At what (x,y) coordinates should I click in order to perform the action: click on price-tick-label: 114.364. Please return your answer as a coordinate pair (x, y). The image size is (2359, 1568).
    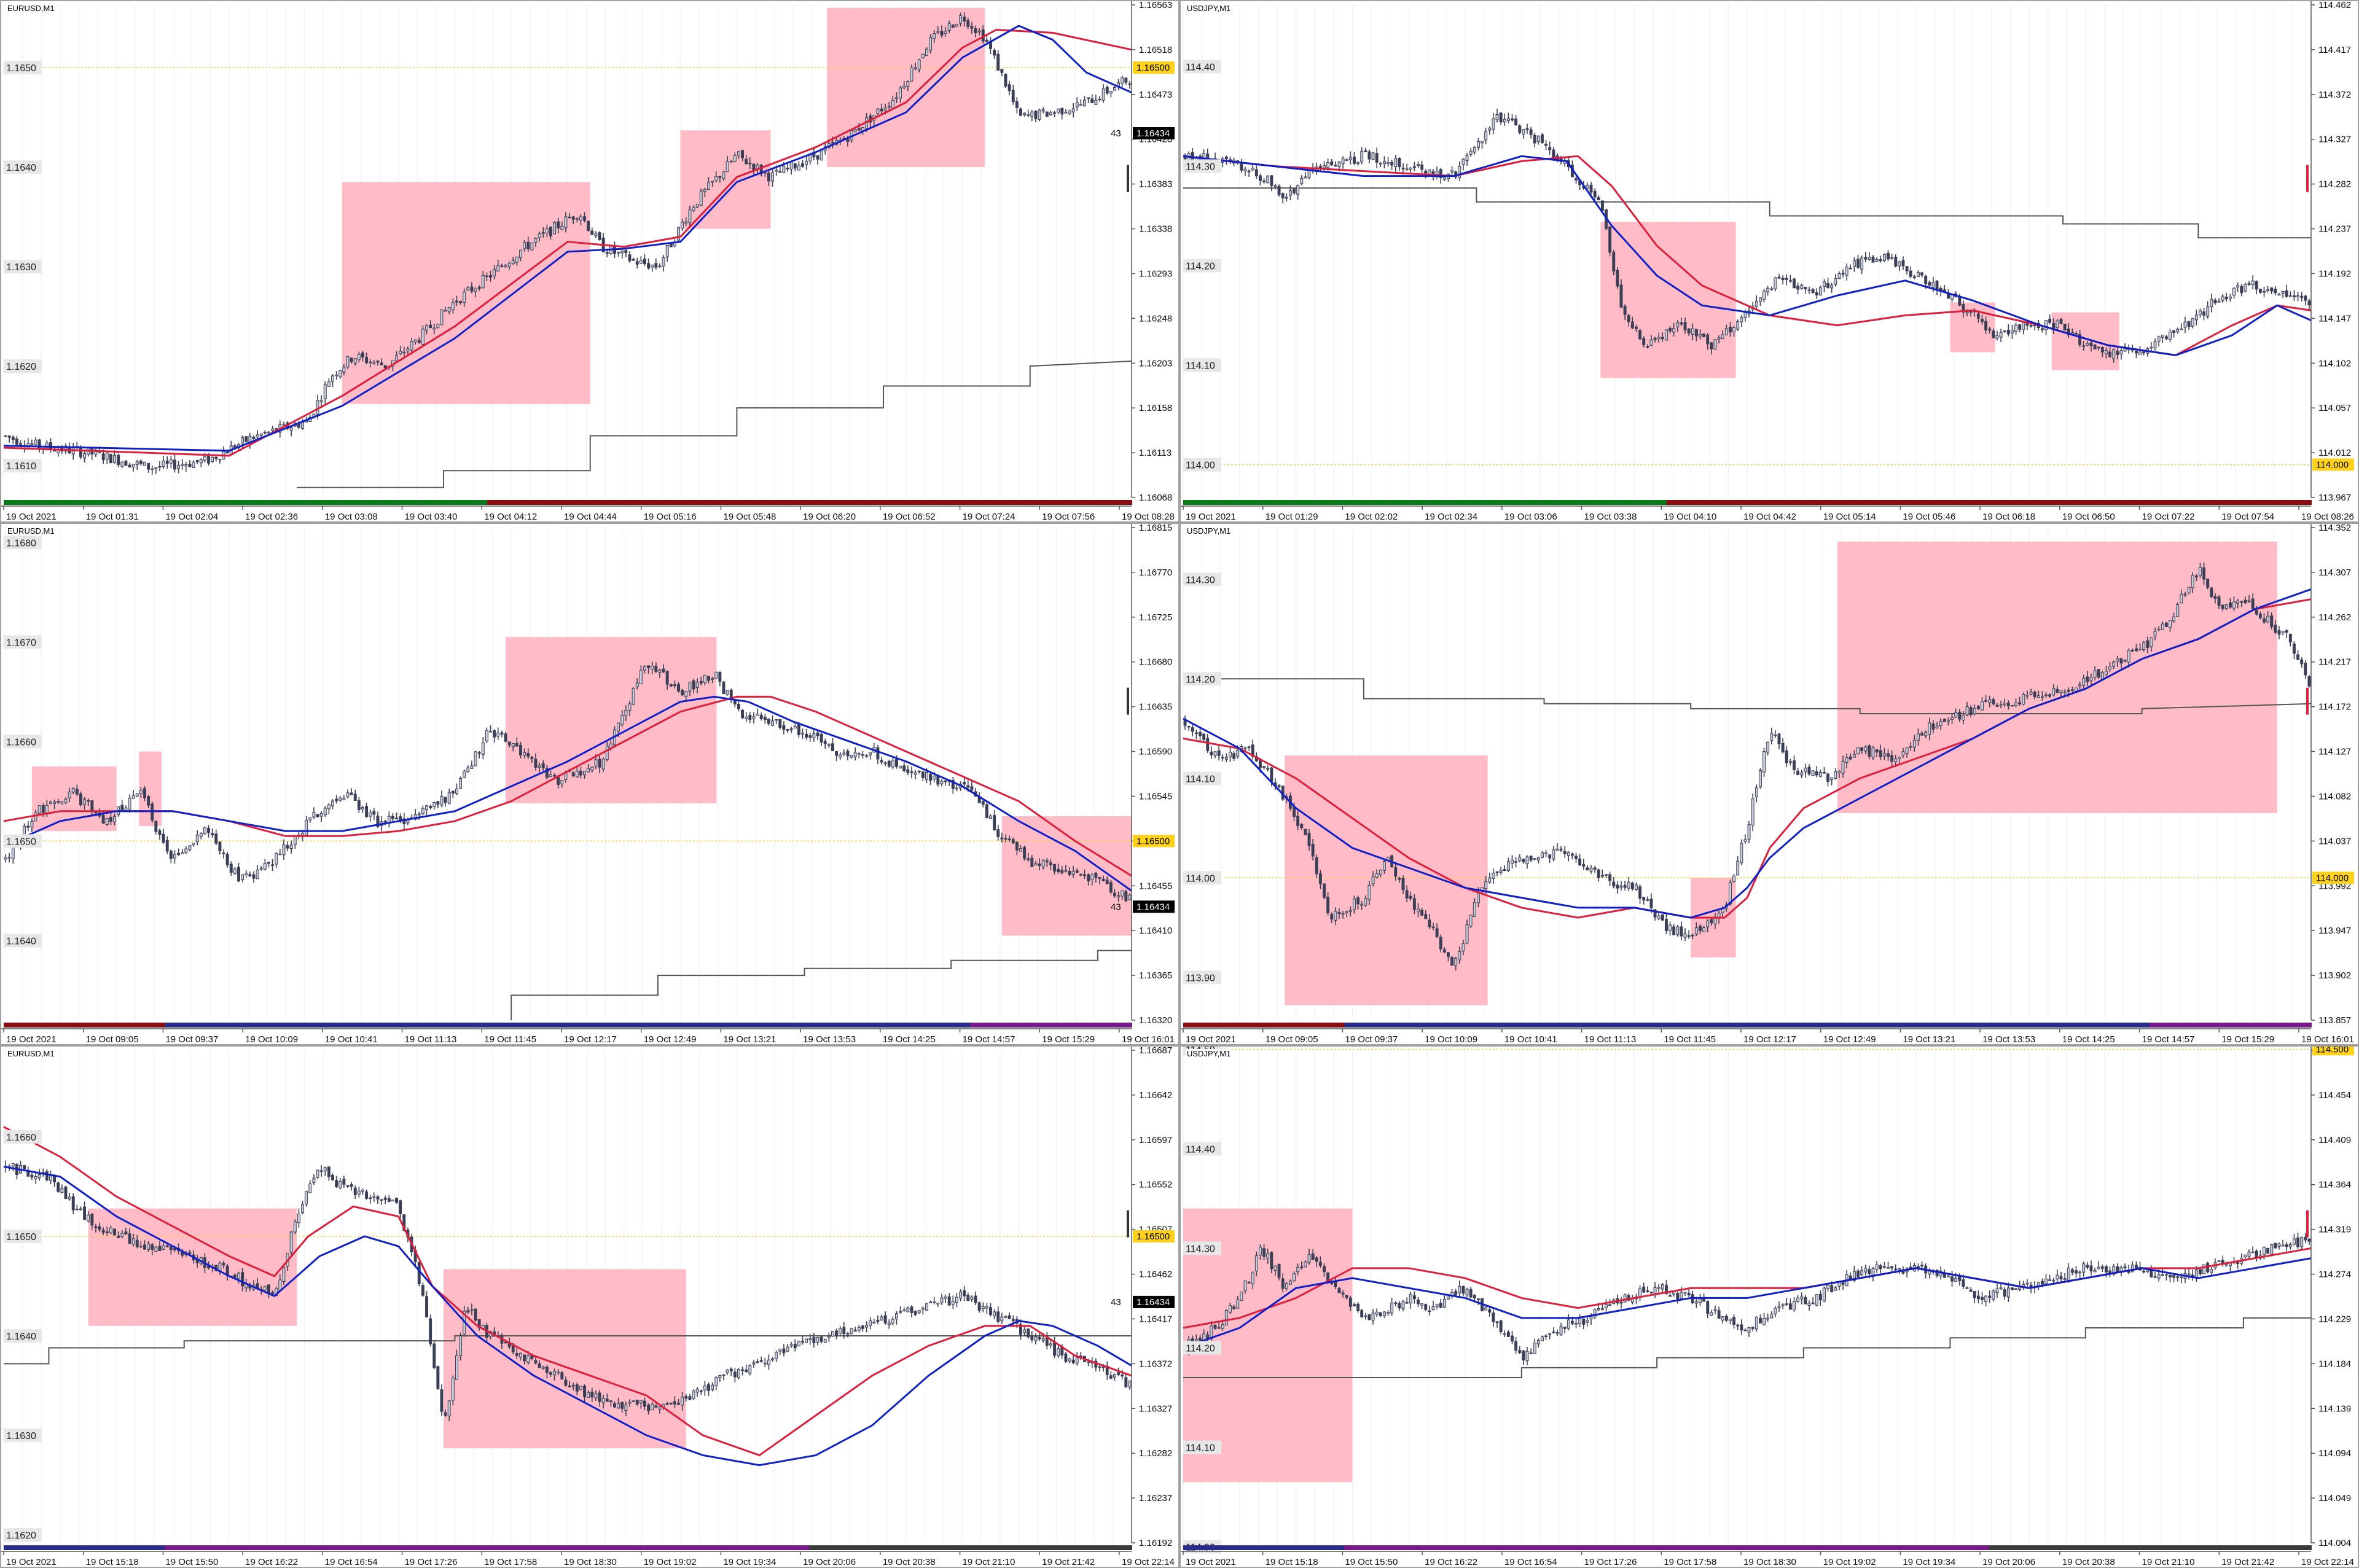
    Looking at the image, I should click on (2334, 1185).